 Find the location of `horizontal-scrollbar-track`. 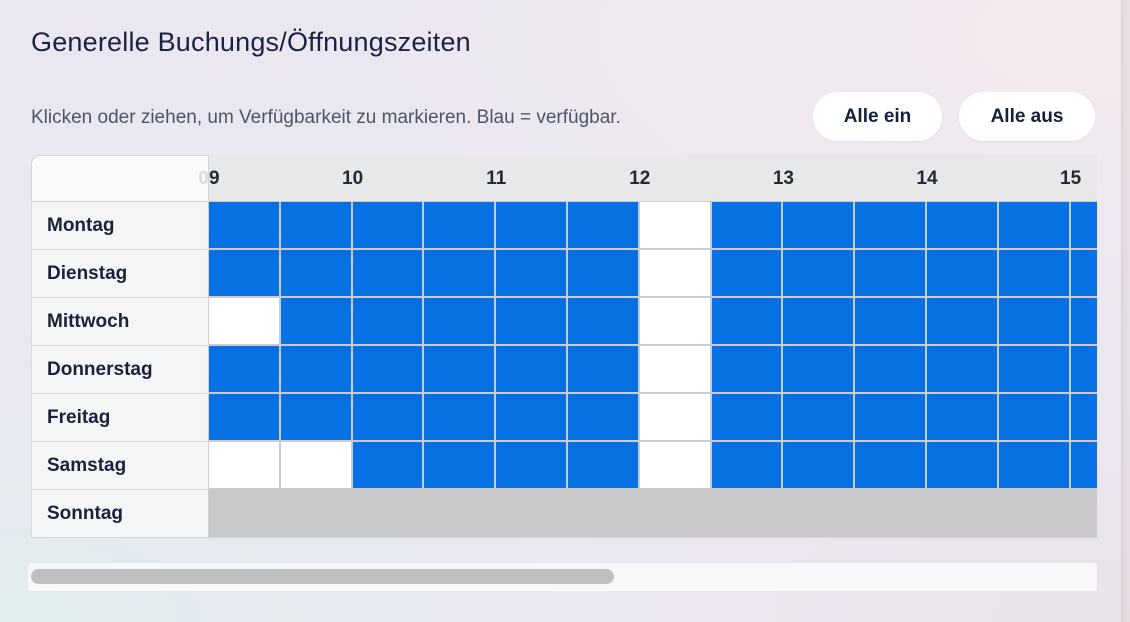

horizontal-scrollbar-track is located at coordinates (562, 577).